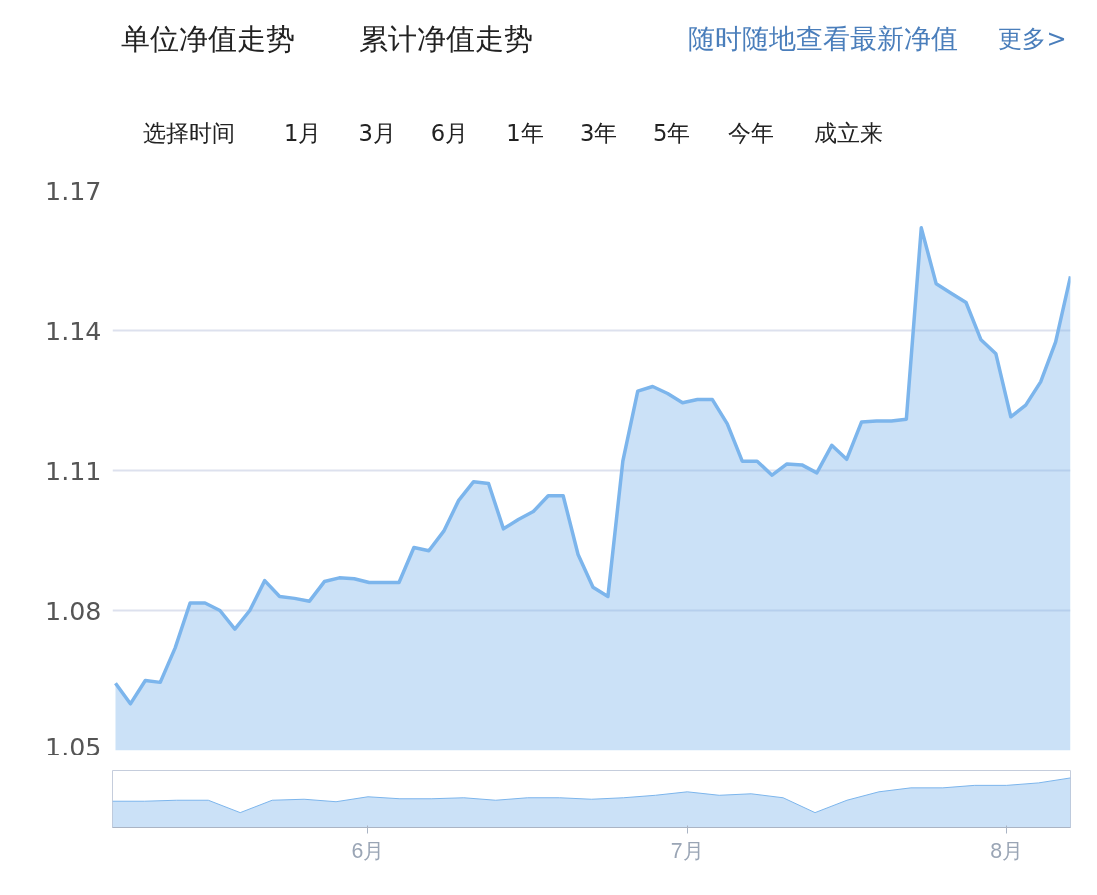 This screenshot has height=895, width=1097. I want to click on text: 1月, so click(302, 132).